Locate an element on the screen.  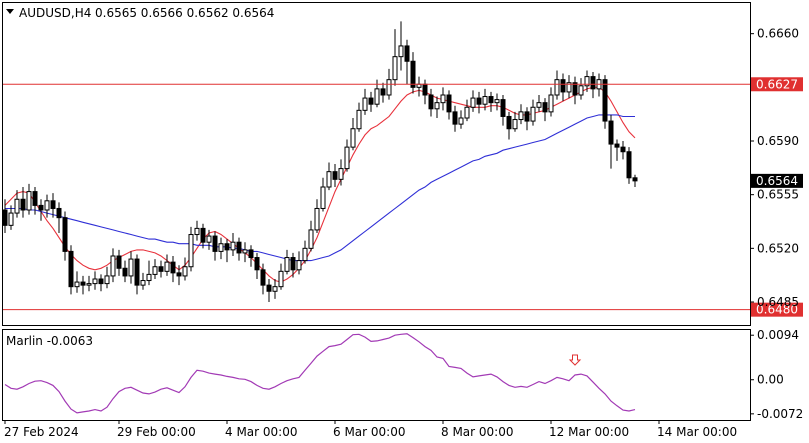
marlin-line is located at coordinates (320, 373).